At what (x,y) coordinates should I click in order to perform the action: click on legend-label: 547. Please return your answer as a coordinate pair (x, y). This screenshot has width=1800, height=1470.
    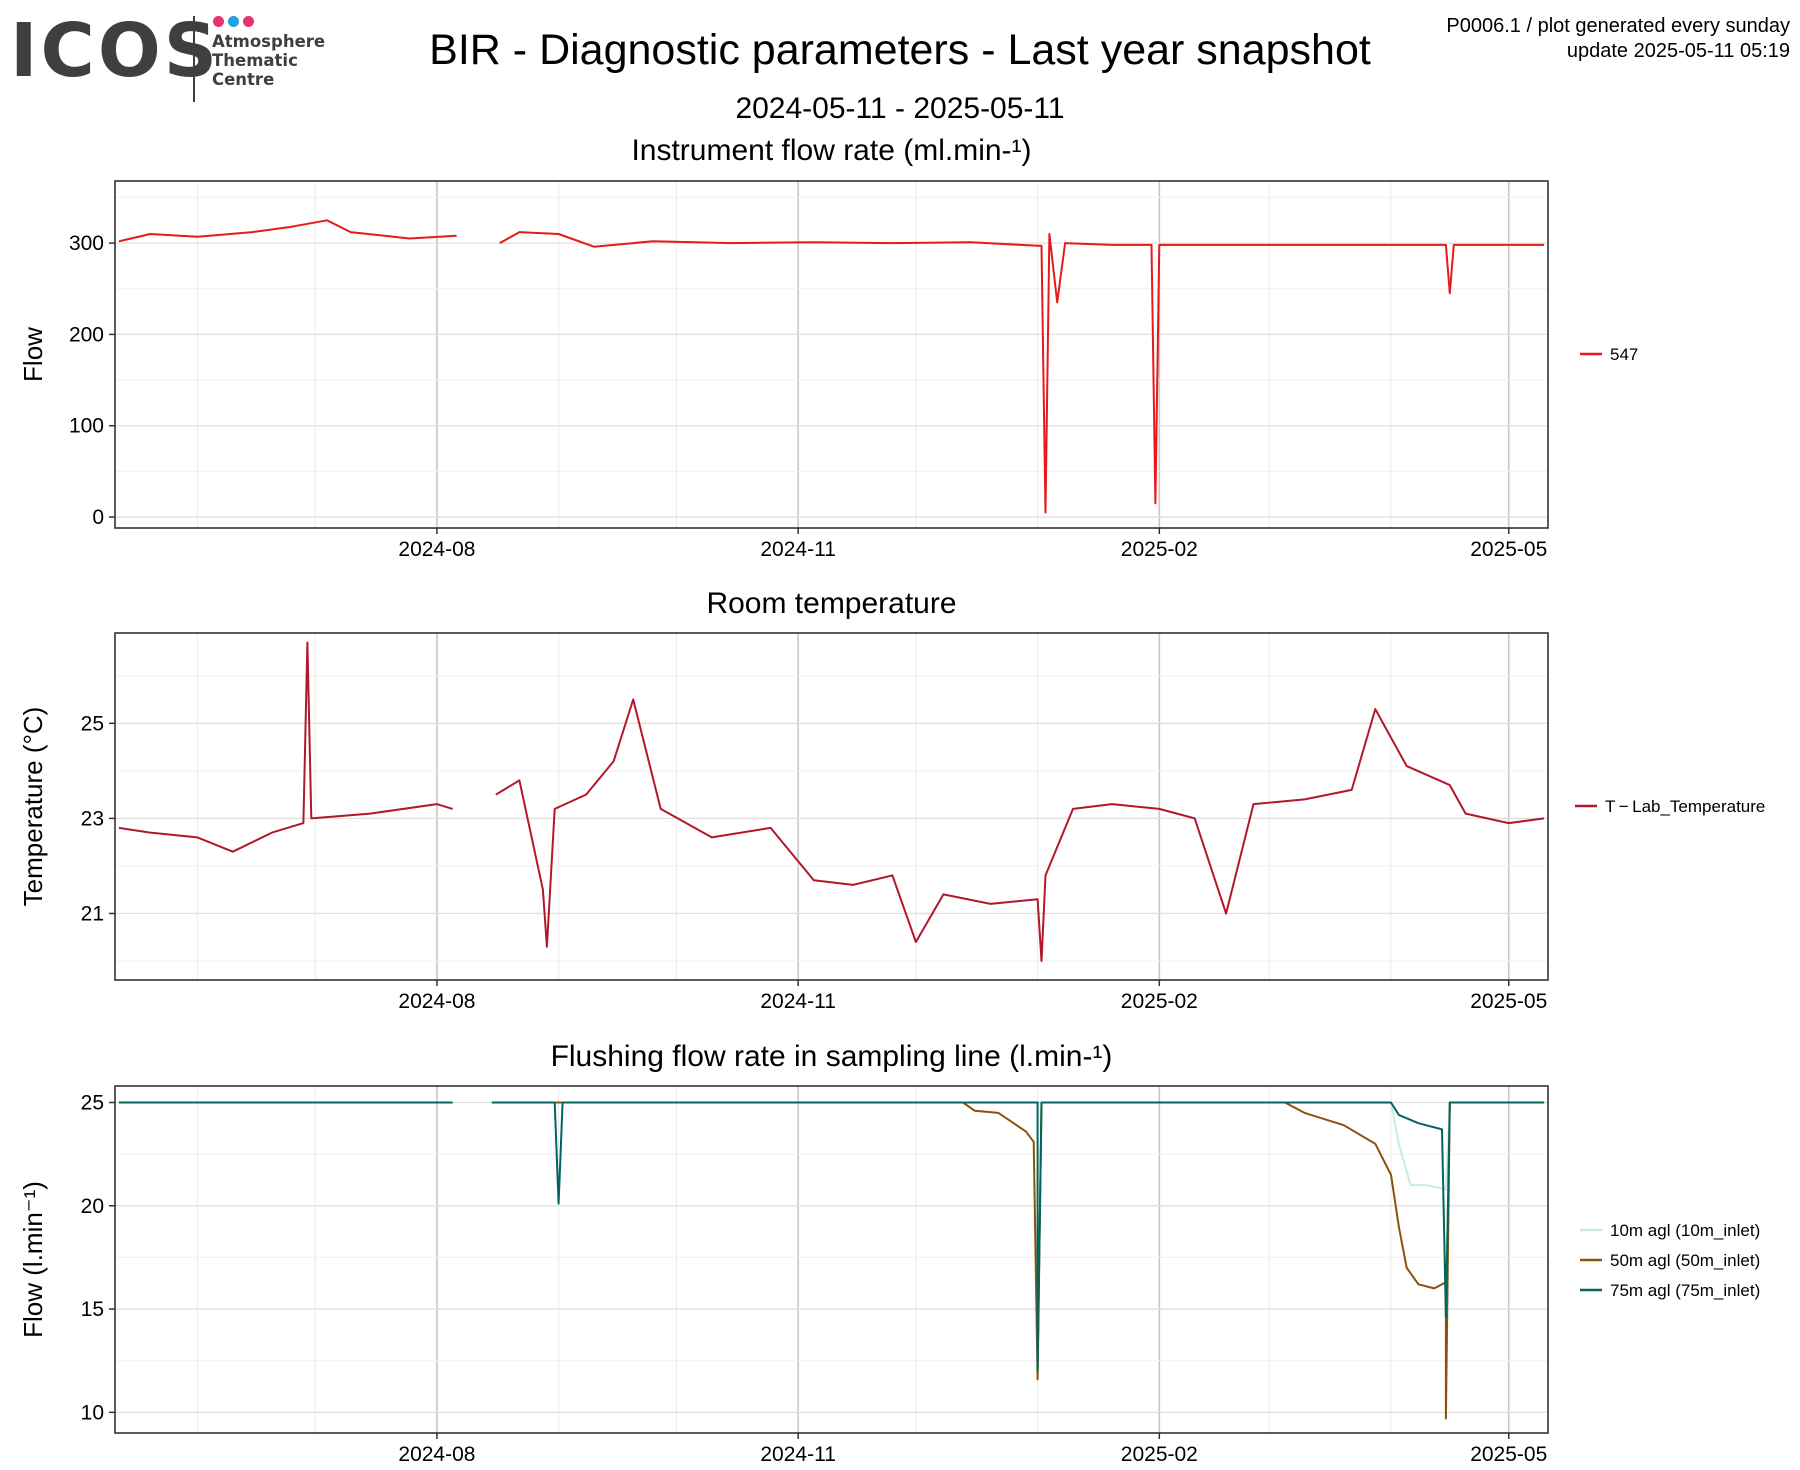
    Looking at the image, I should click on (1624, 354).